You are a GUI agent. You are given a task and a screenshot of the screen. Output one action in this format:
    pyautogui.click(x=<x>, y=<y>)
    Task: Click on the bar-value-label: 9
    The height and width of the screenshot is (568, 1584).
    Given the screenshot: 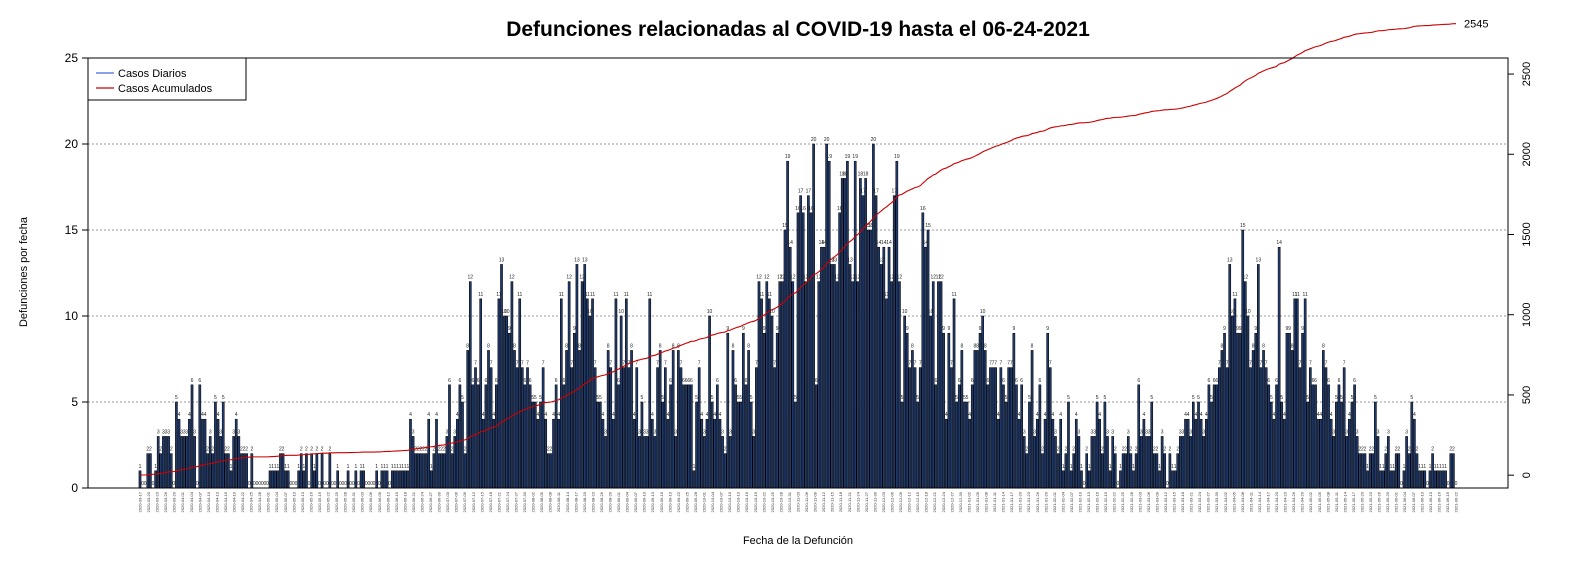 What is the action you would take?
    pyautogui.click(x=1287, y=329)
    